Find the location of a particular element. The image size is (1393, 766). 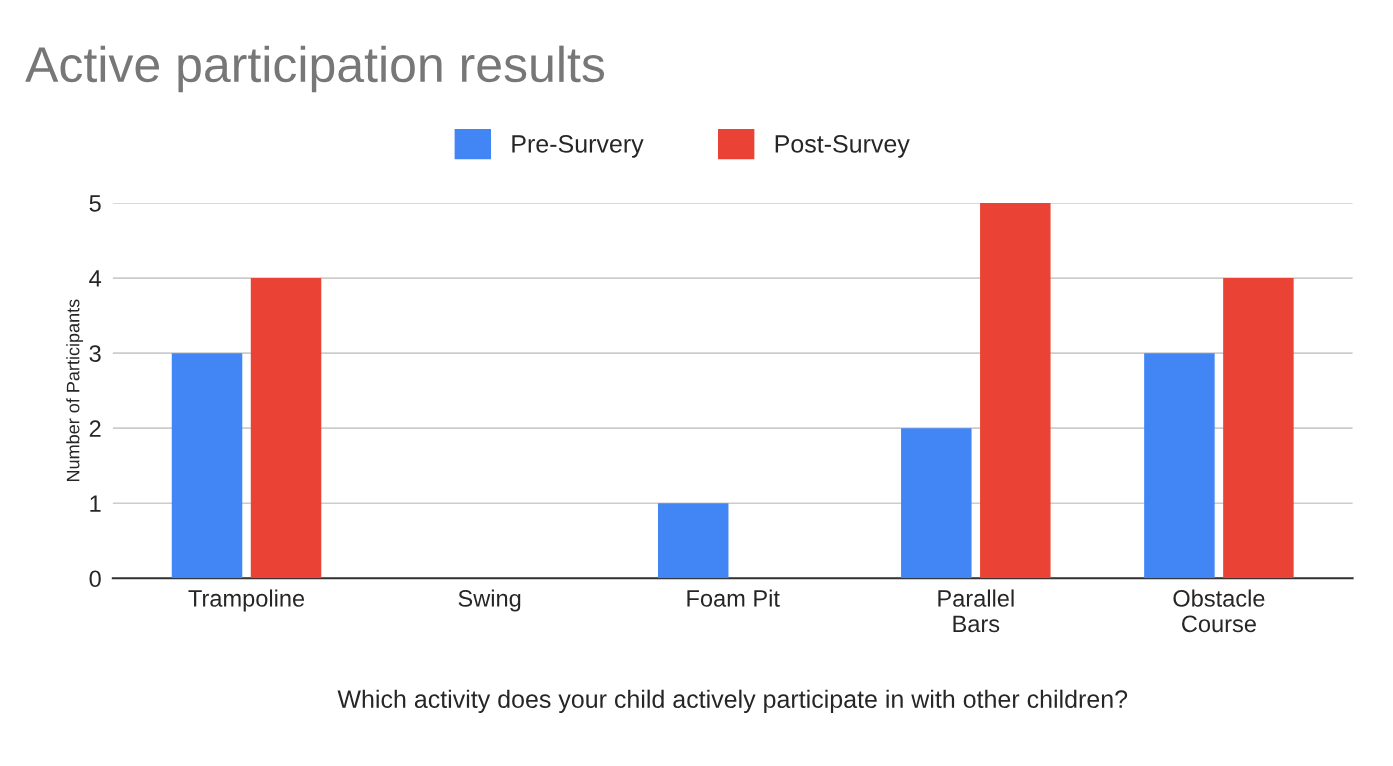

x-axis-title: Which activity does your child actively participate in with other children? is located at coordinates (732, 701).